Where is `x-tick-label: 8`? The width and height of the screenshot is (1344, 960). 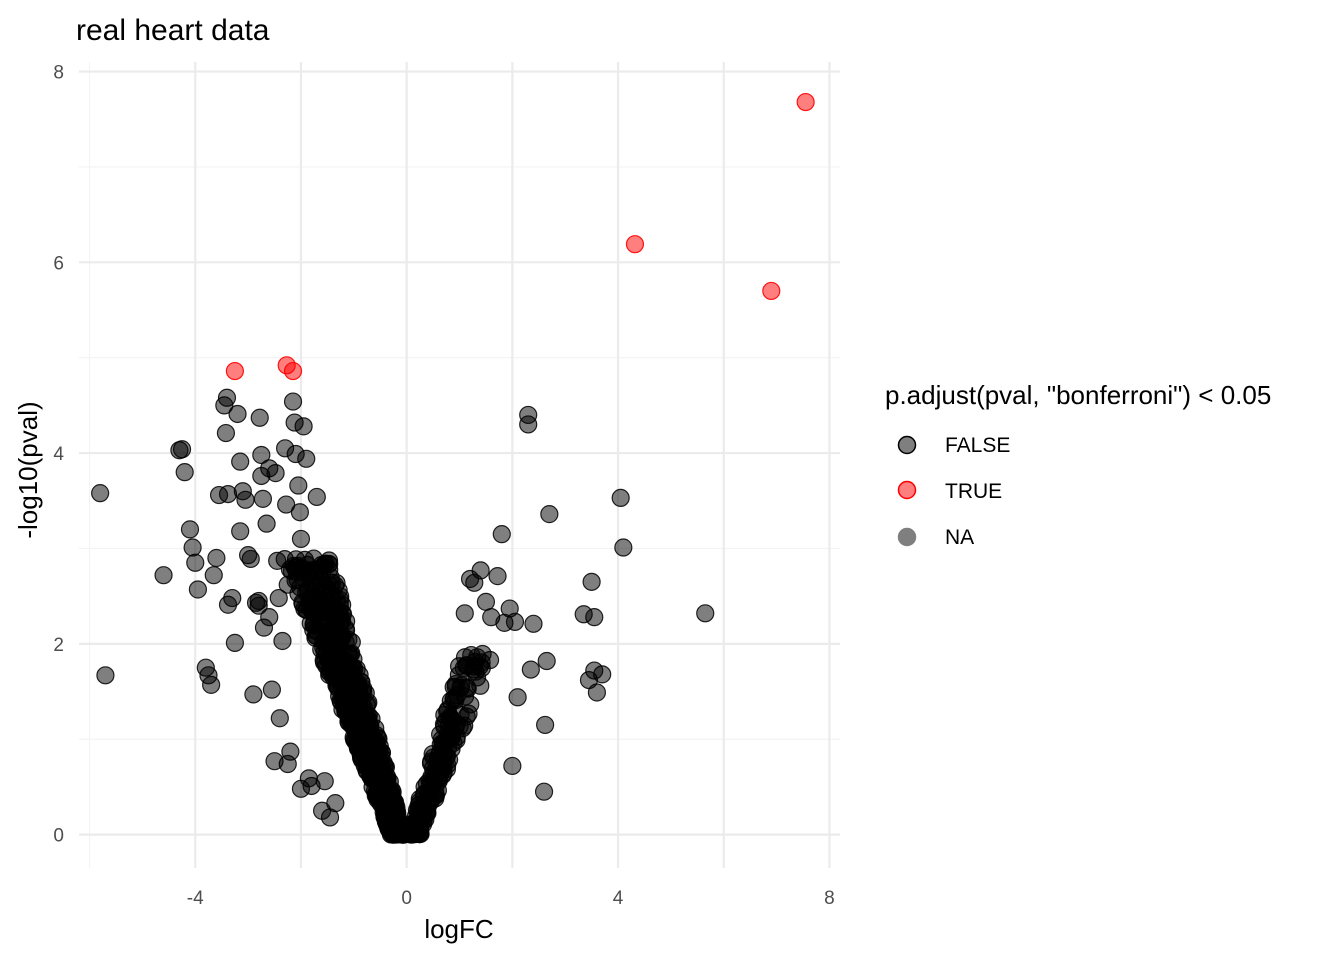
x-tick-label: 8 is located at coordinates (829, 898).